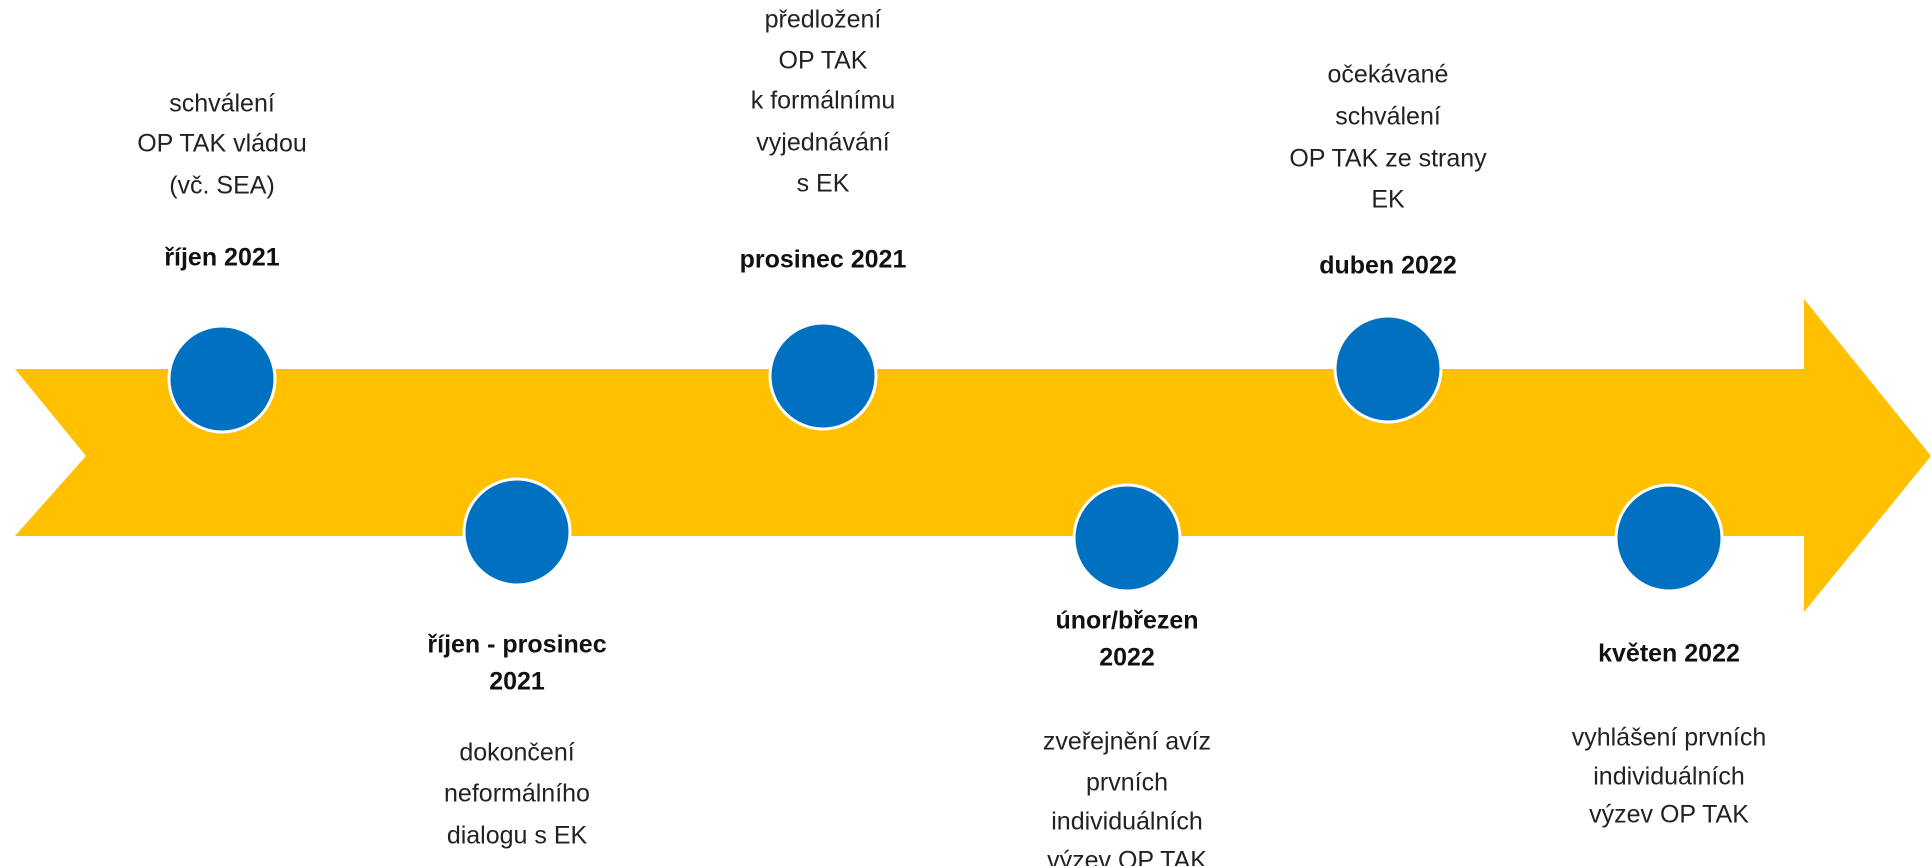  Describe the element at coordinates (1388, 159) in the screenshot. I see `event-description: OP TAK ze strany` at that location.